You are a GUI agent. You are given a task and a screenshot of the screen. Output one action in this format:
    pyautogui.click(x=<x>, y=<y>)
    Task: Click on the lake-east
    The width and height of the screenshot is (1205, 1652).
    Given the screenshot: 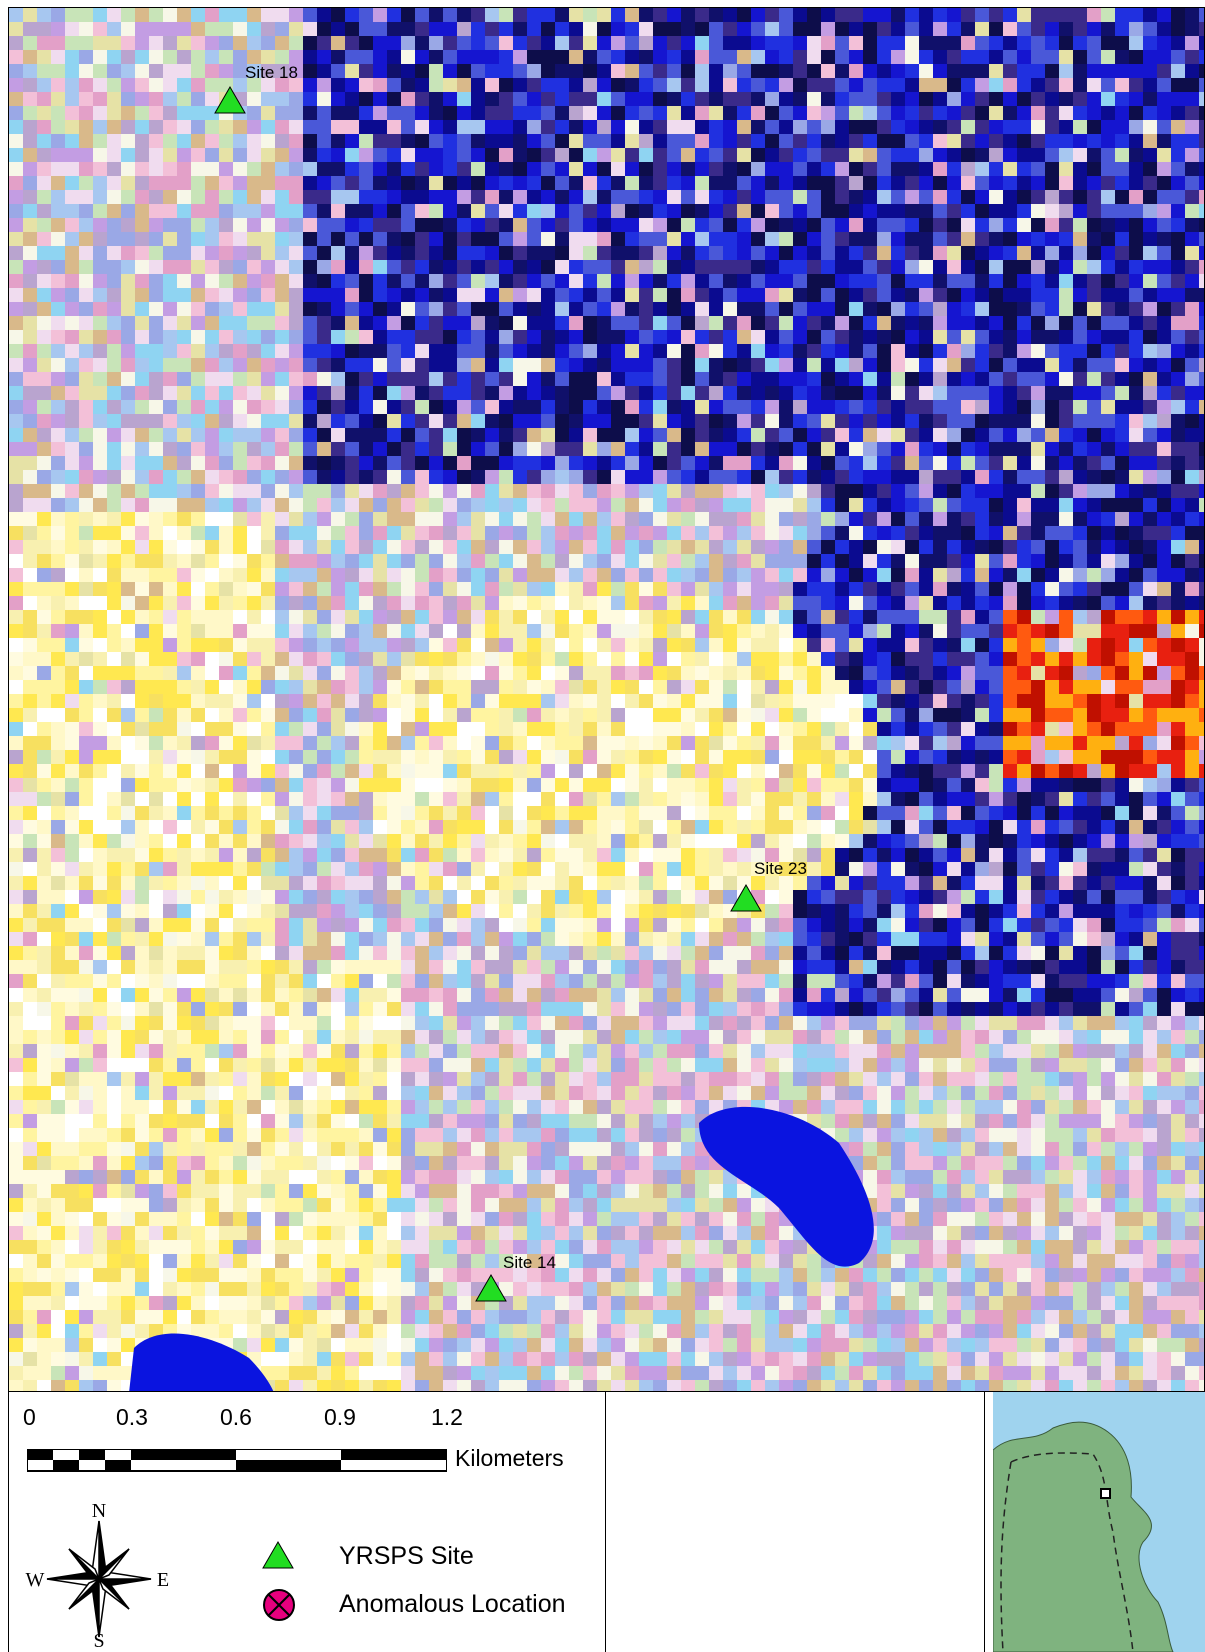 What is the action you would take?
    pyautogui.click(x=786, y=1186)
    